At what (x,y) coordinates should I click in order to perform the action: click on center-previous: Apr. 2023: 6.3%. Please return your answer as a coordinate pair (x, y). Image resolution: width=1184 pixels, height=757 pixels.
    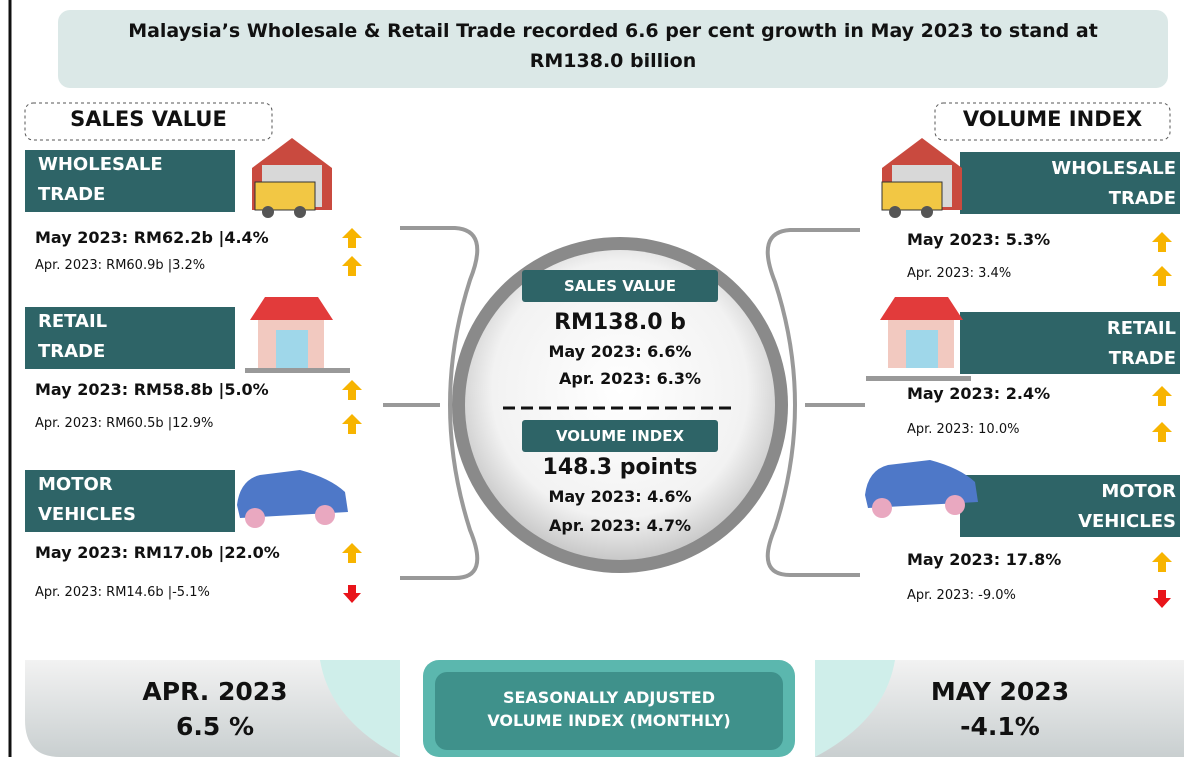
    Looking at the image, I should click on (630, 378).